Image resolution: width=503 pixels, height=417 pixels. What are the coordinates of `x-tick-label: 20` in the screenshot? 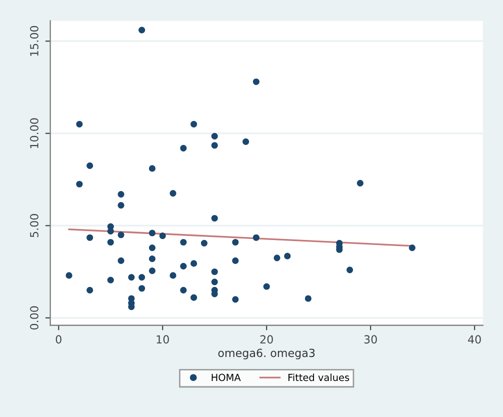 It's located at (266, 339).